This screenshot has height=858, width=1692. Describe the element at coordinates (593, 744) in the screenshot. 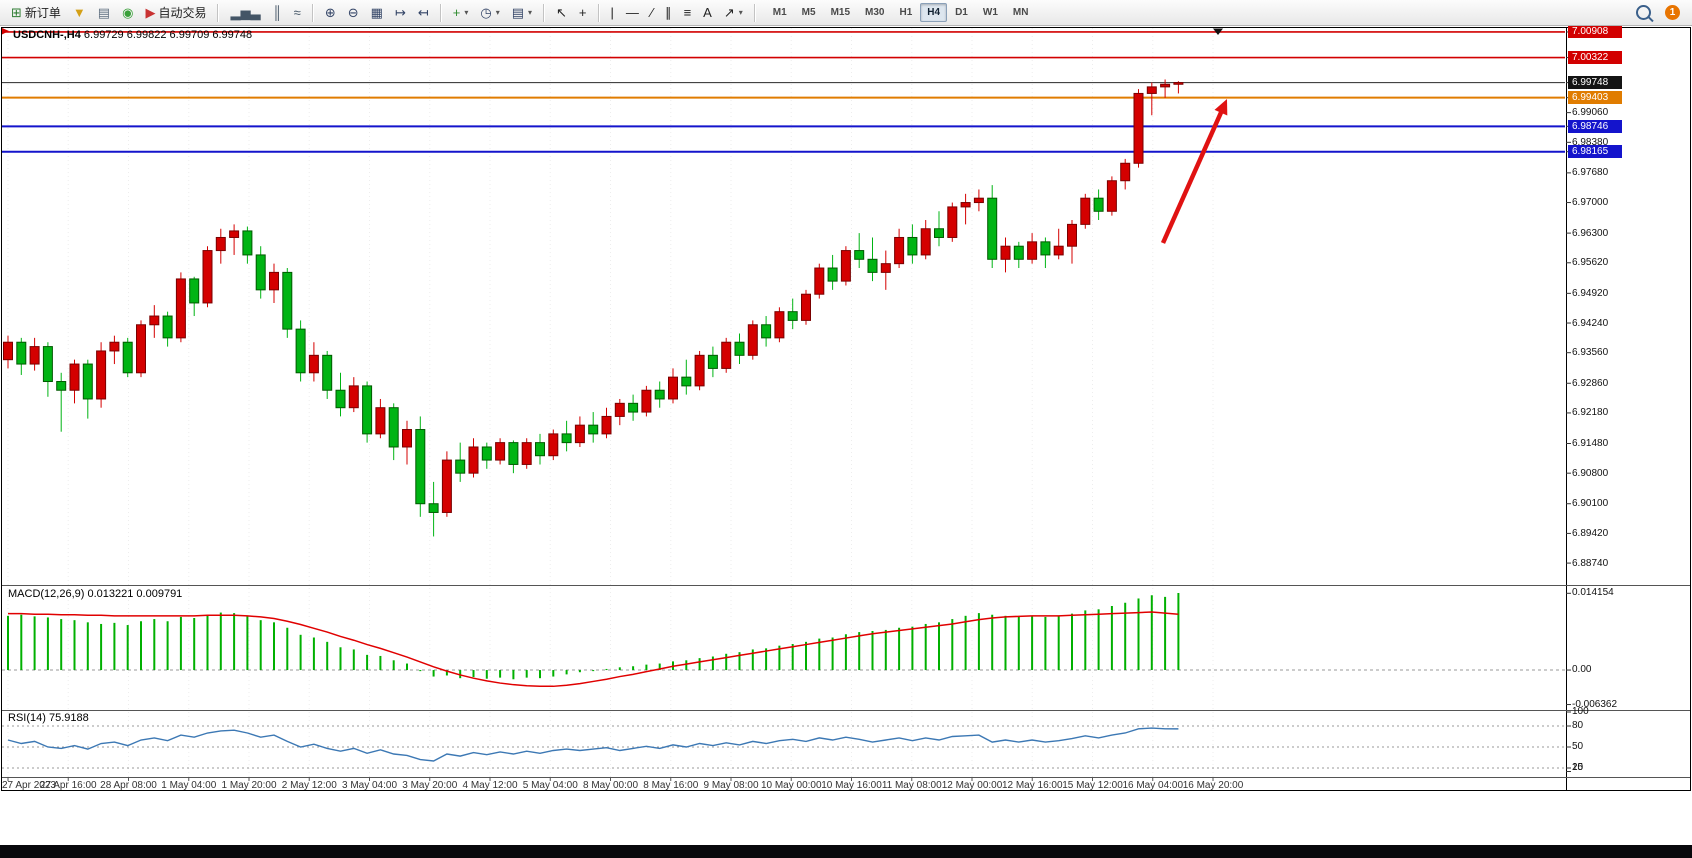

I see `rsi-line` at that location.